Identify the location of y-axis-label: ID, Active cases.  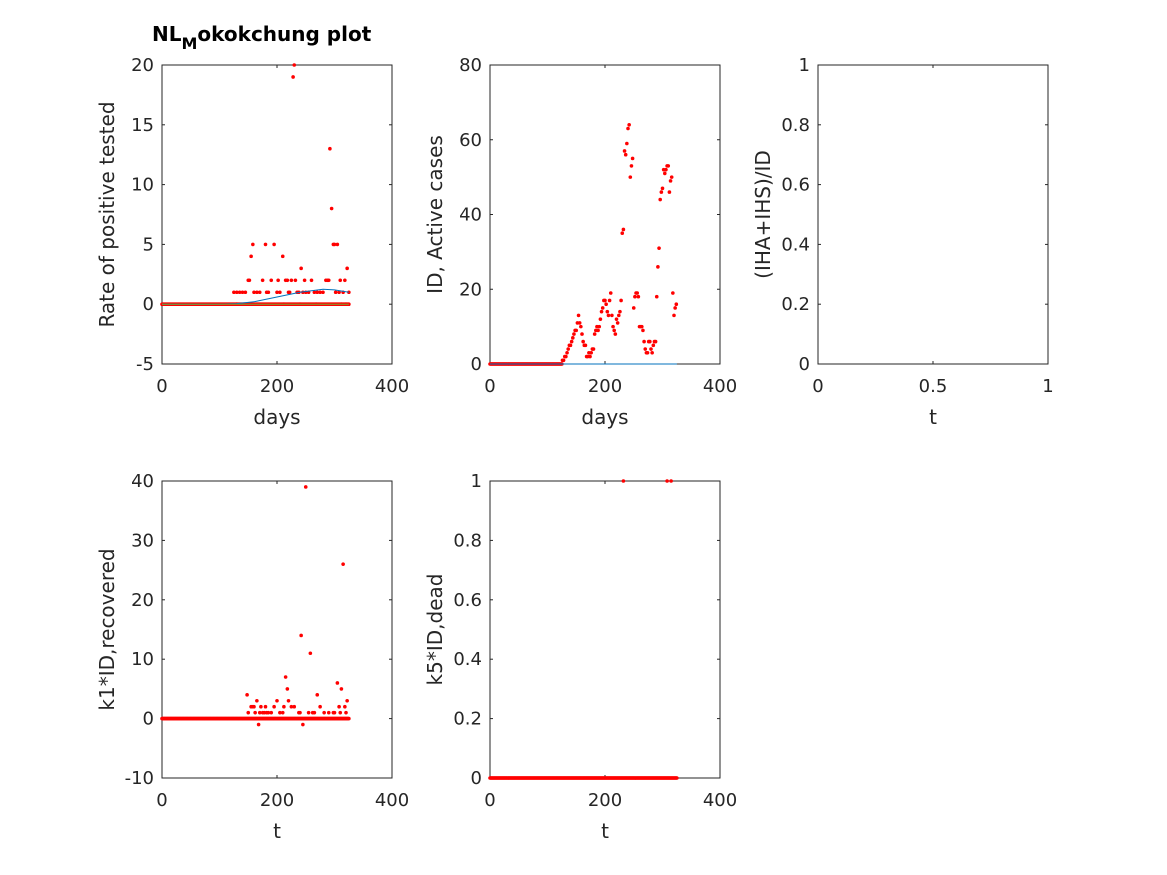
(435, 214).